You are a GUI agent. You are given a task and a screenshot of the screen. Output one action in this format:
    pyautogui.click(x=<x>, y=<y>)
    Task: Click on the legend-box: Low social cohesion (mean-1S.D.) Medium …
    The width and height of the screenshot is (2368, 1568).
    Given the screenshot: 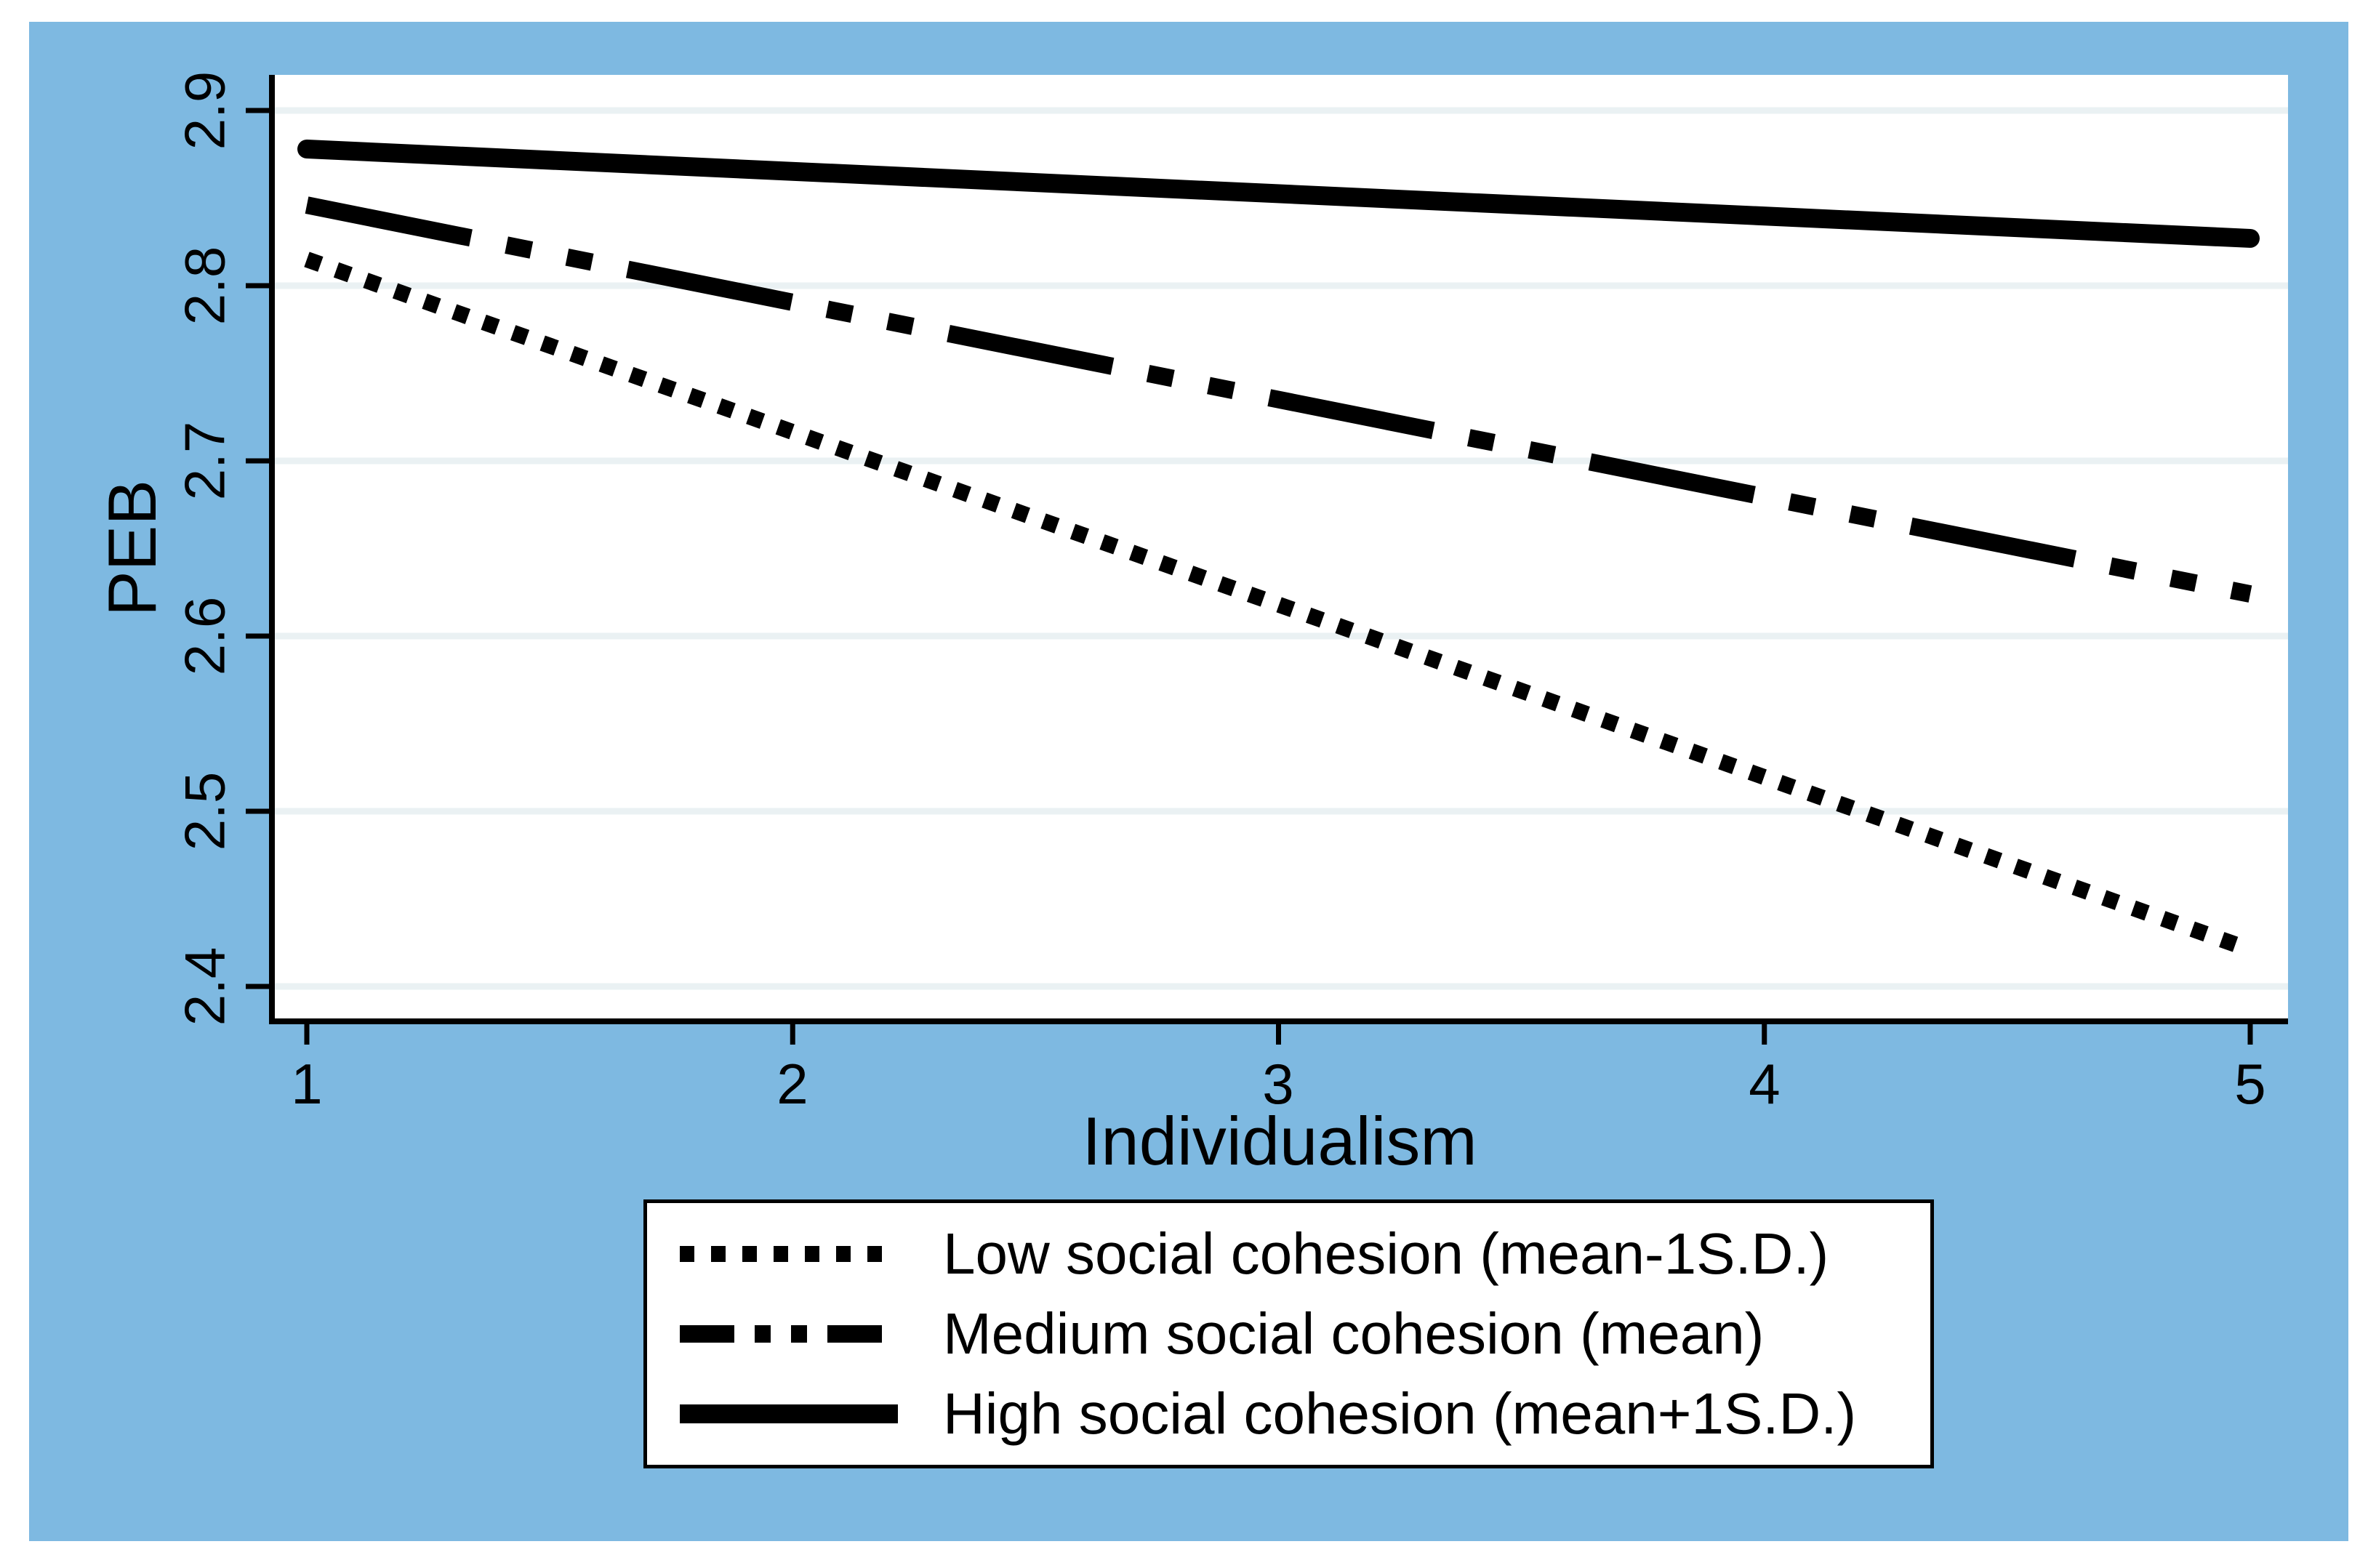 What is the action you would take?
    pyautogui.click(x=1289, y=1333)
    